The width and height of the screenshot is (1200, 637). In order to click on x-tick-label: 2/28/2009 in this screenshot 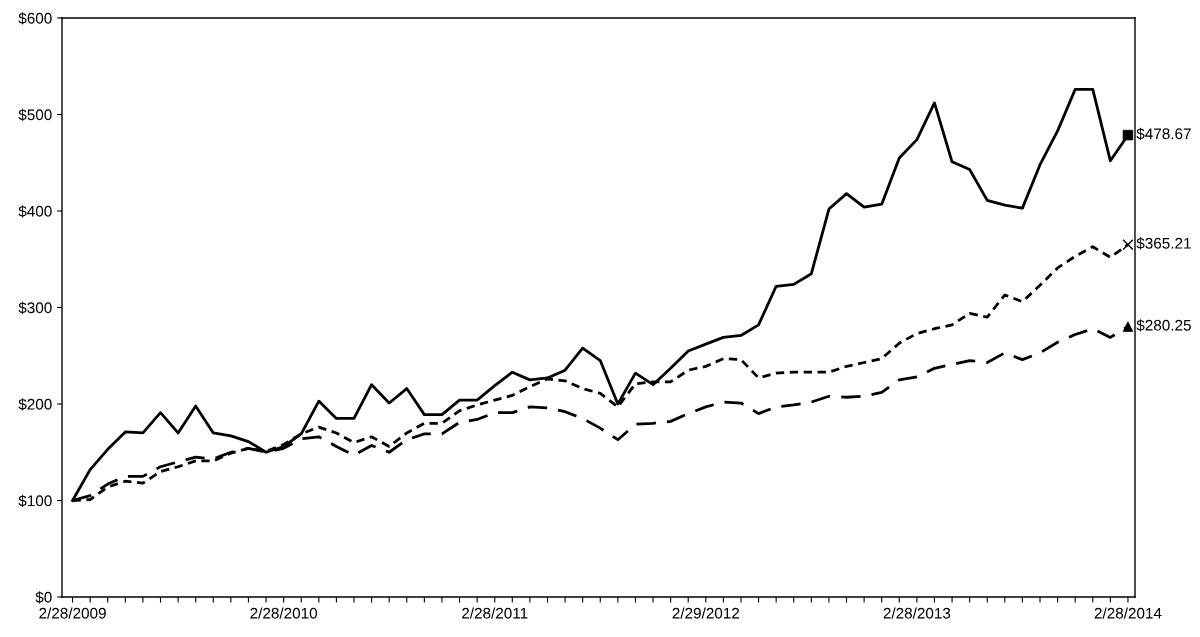, I will do `click(72, 613)`.